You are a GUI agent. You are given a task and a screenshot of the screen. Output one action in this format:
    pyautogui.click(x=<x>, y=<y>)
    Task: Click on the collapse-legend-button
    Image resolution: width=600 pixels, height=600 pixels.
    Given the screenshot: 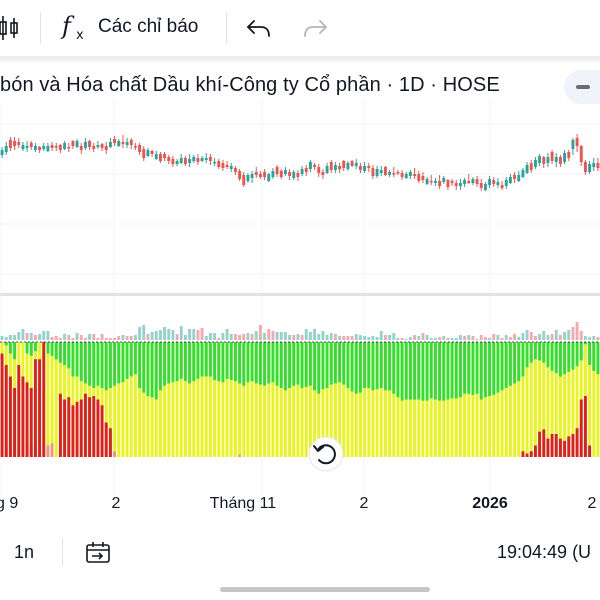 What is the action you would take?
    pyautogui.click(x=582, y=87)
    